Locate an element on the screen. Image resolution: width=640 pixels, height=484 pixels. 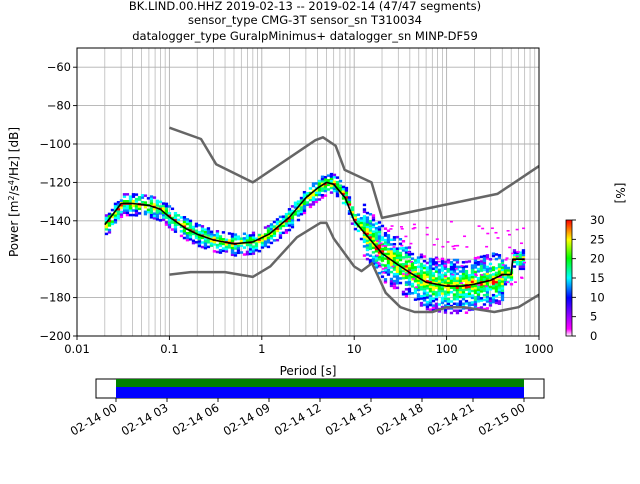
mode-line is located at coordinates (314, 234).